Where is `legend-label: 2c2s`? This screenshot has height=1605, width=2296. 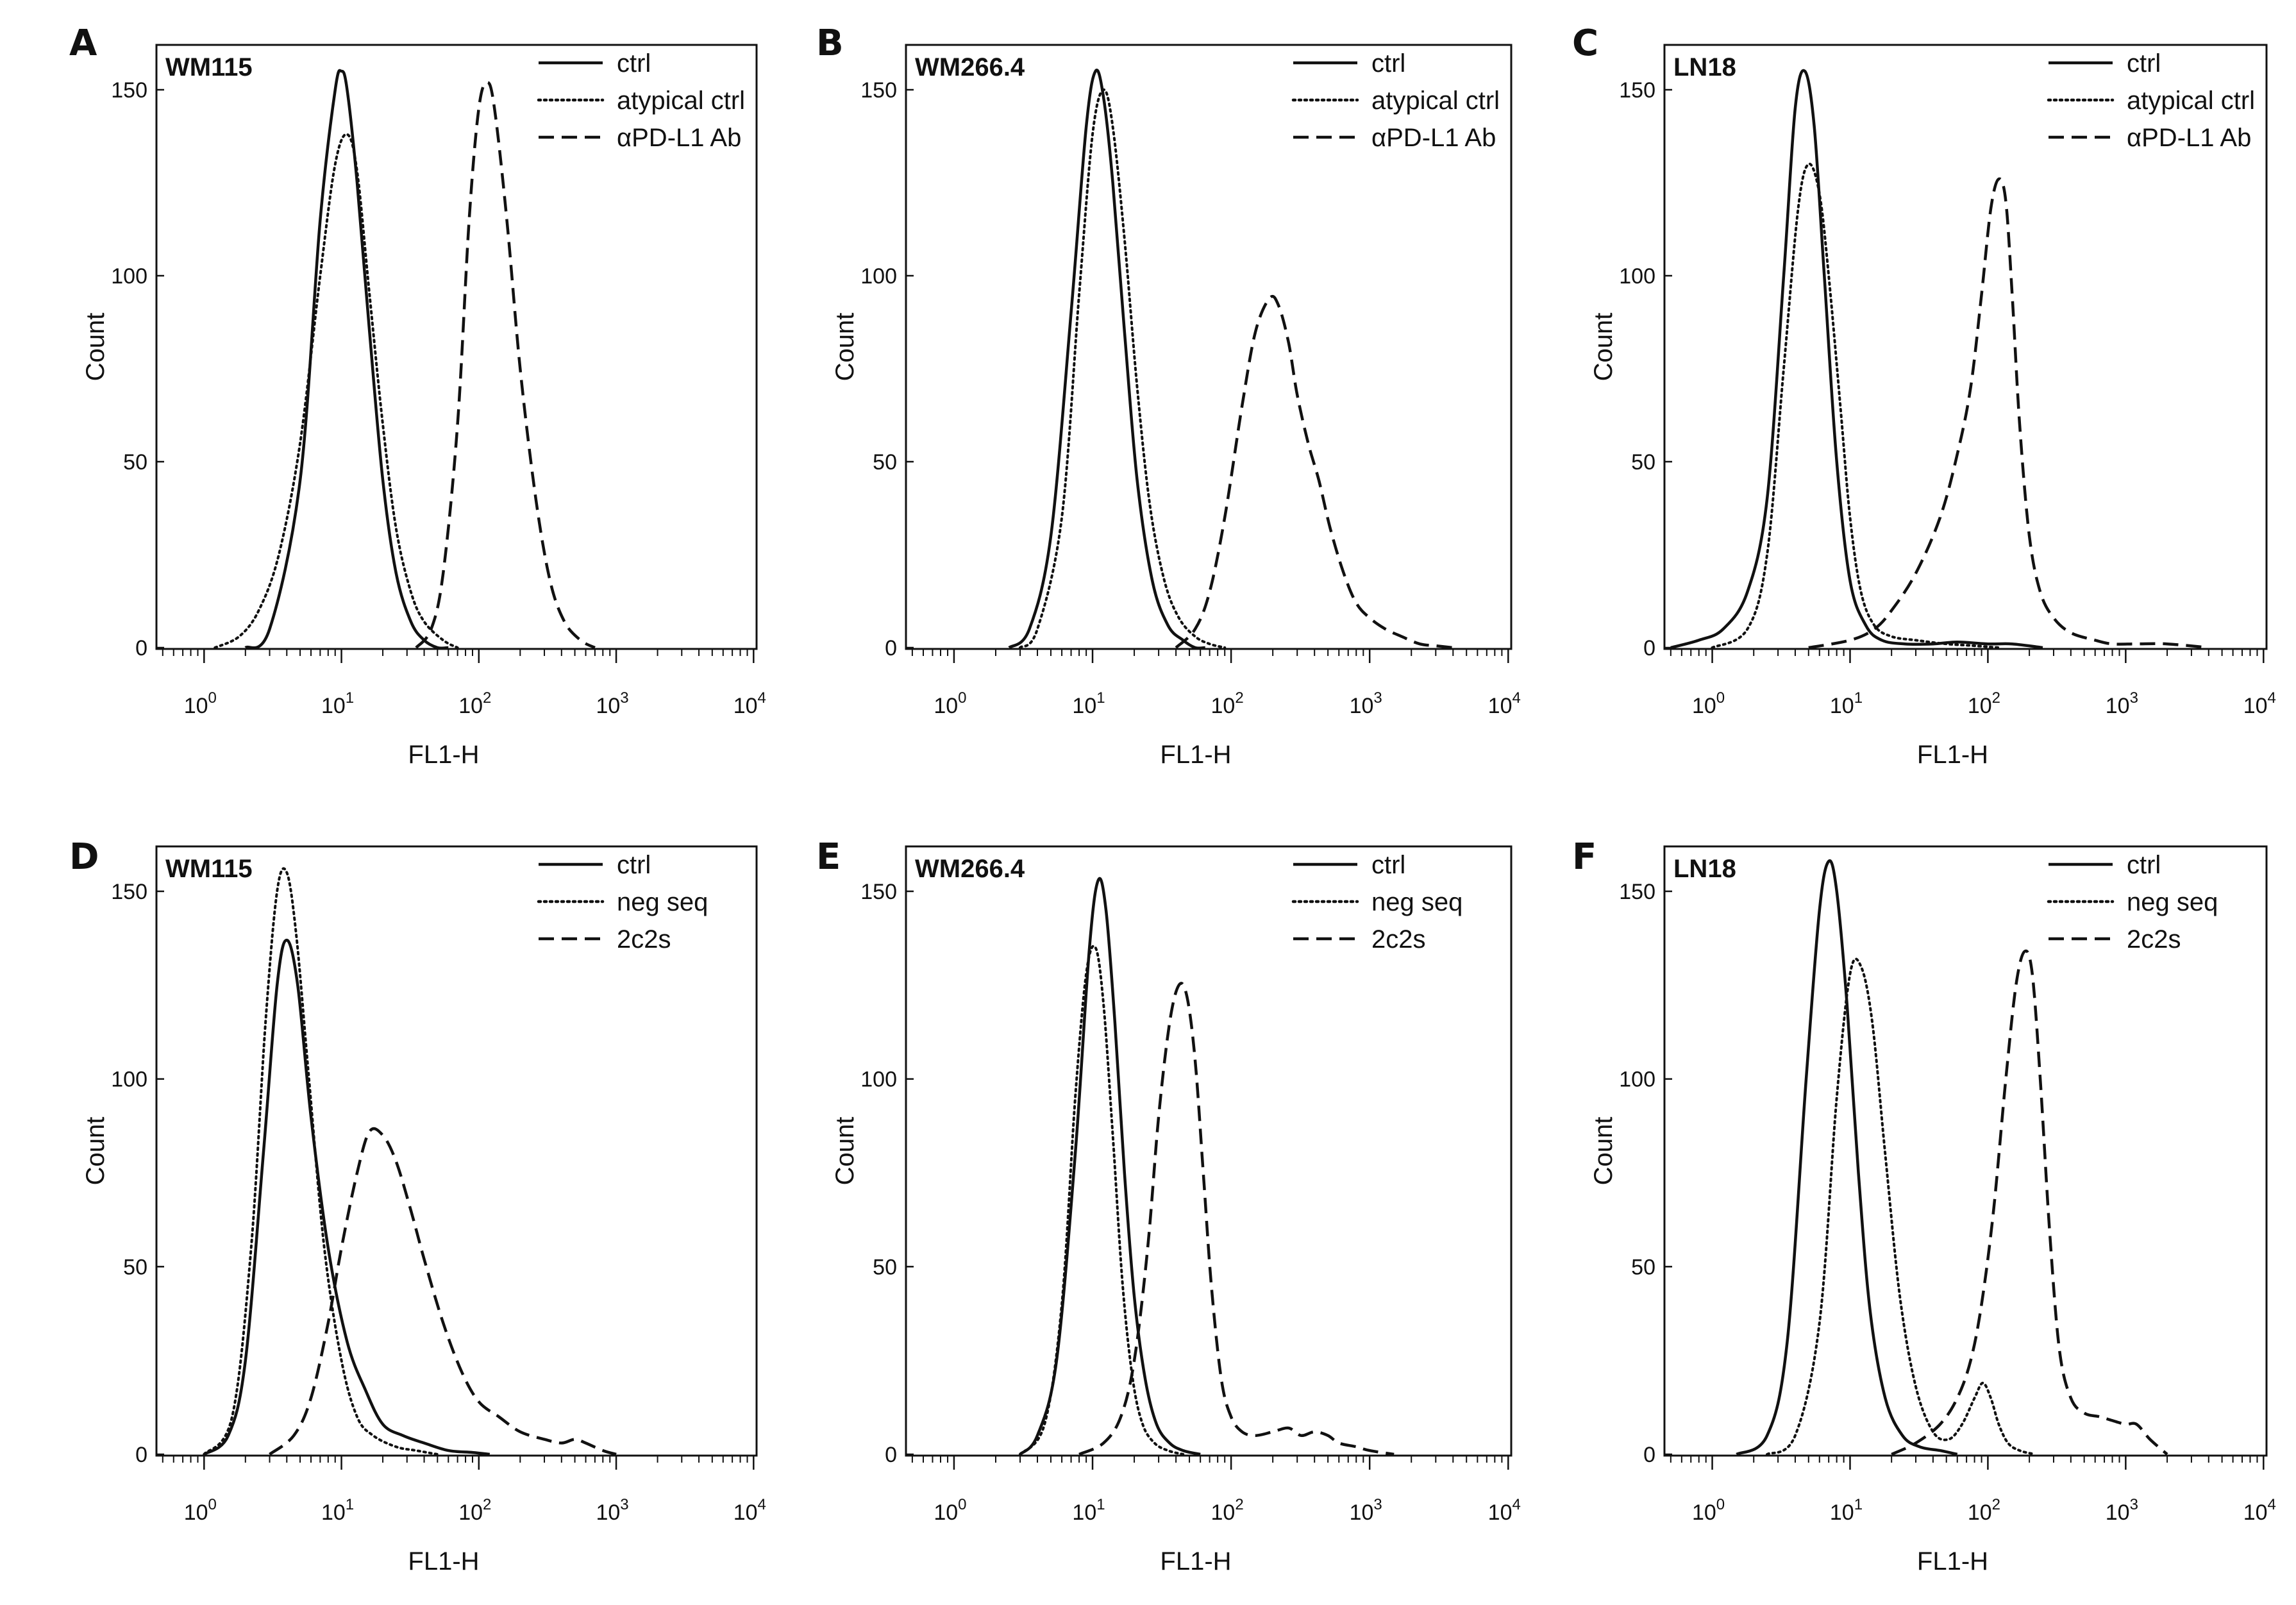
legend-label: 2c2s is located at coordinates (1398, 939).